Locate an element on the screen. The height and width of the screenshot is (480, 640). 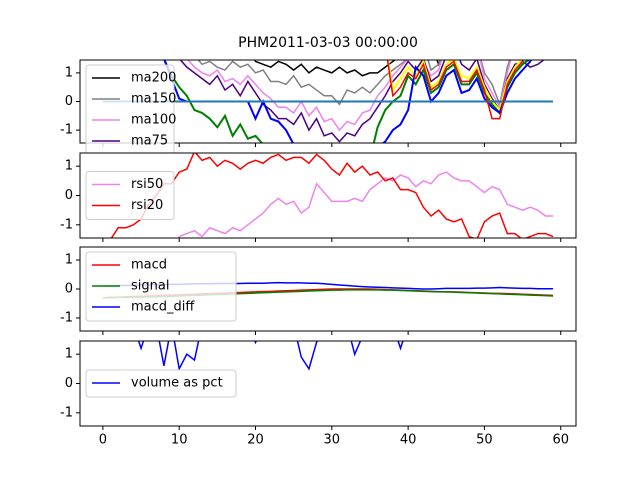
chart-title: PHM2011-03-03 00:00:00 is located at coordinates (328, 43).